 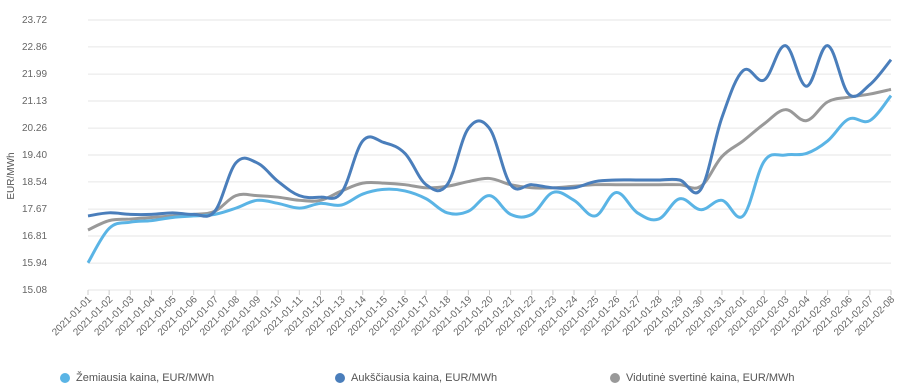 What do you see at coordinates (34, 20) in the screenshot?
I see `y-tick-label: 23.72` at bounding box center [34, 20].